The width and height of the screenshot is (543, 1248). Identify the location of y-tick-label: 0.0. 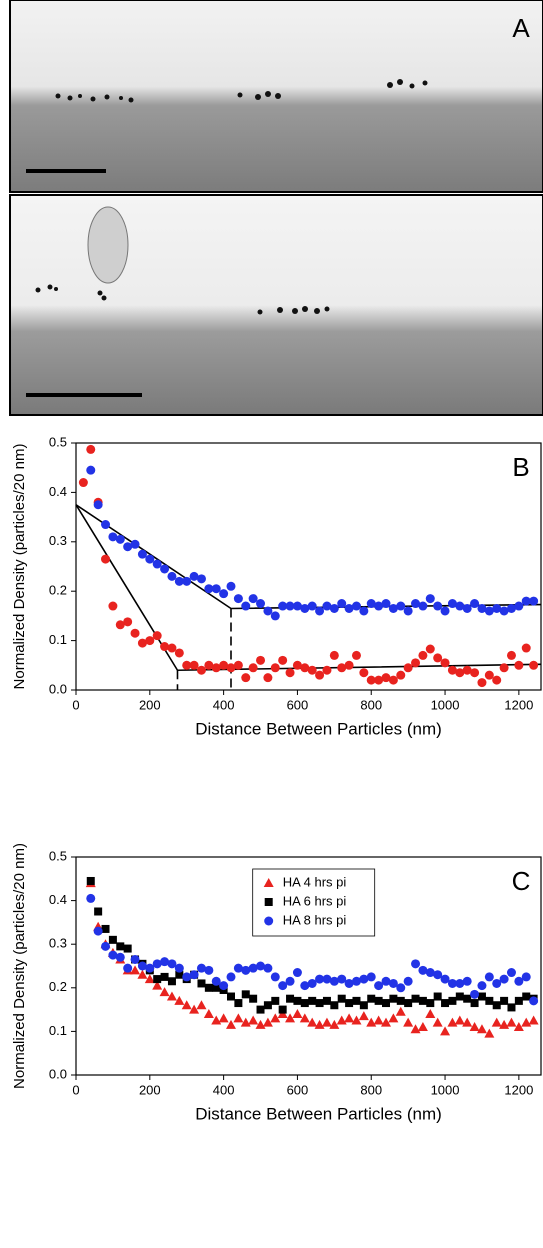
(58, 1073).